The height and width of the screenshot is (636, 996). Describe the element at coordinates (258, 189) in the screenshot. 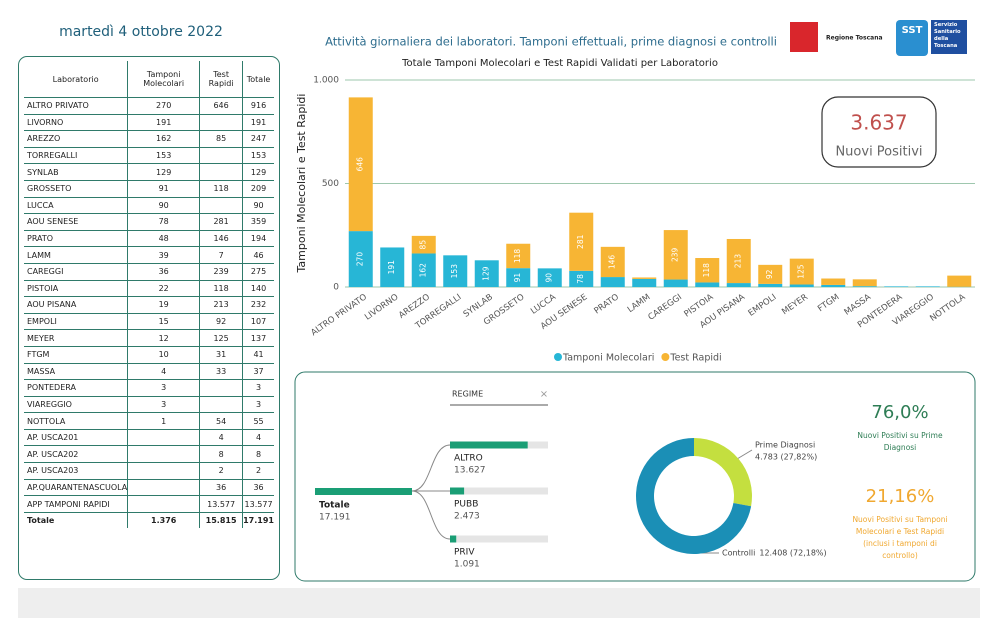

I see `table-cell: 209` at that location.